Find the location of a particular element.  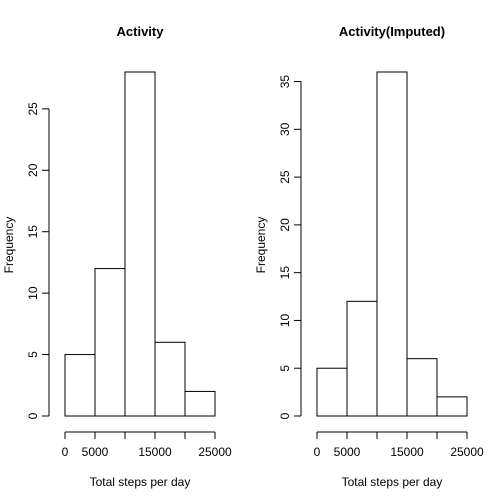

y-tick-label: 35 is located at coordinates (285, 82).